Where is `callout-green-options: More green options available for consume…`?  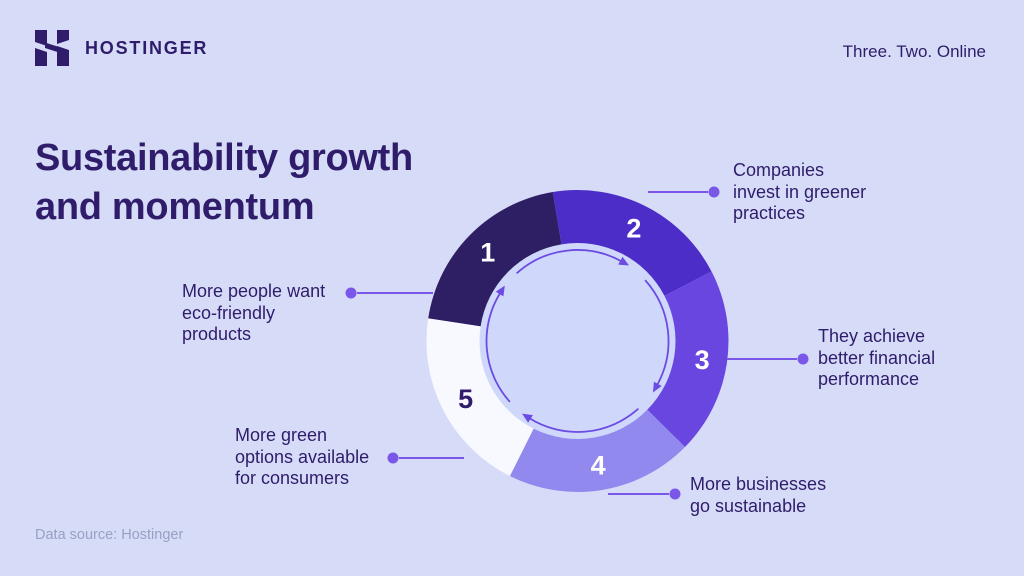 callout-green-options: More green options available for consume… is located at coordinates (302, 456).